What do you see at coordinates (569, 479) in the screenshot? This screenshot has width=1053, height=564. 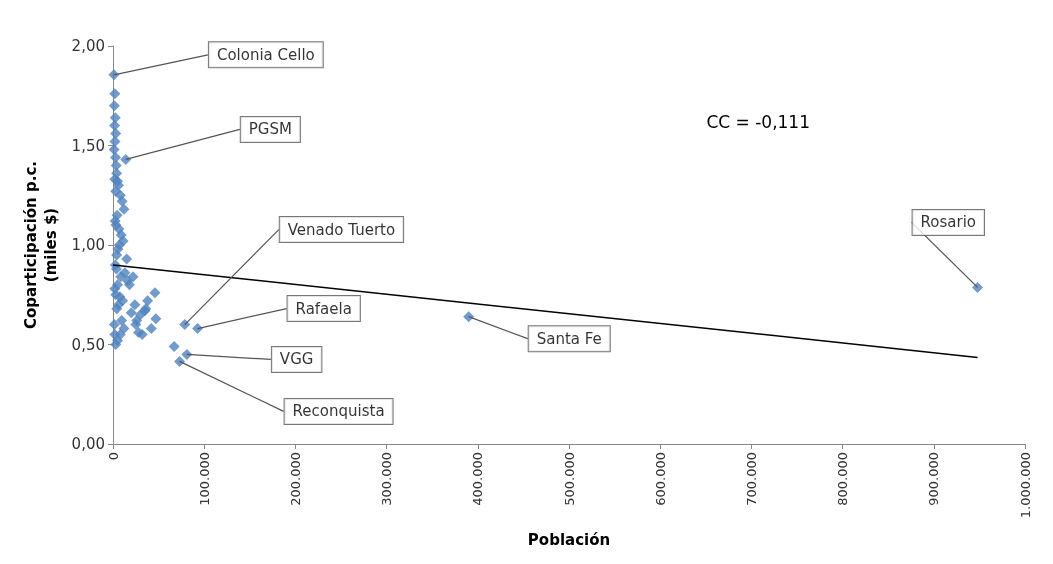 I see `x-tick-label: 500.000` at bounding box center [569, 479].